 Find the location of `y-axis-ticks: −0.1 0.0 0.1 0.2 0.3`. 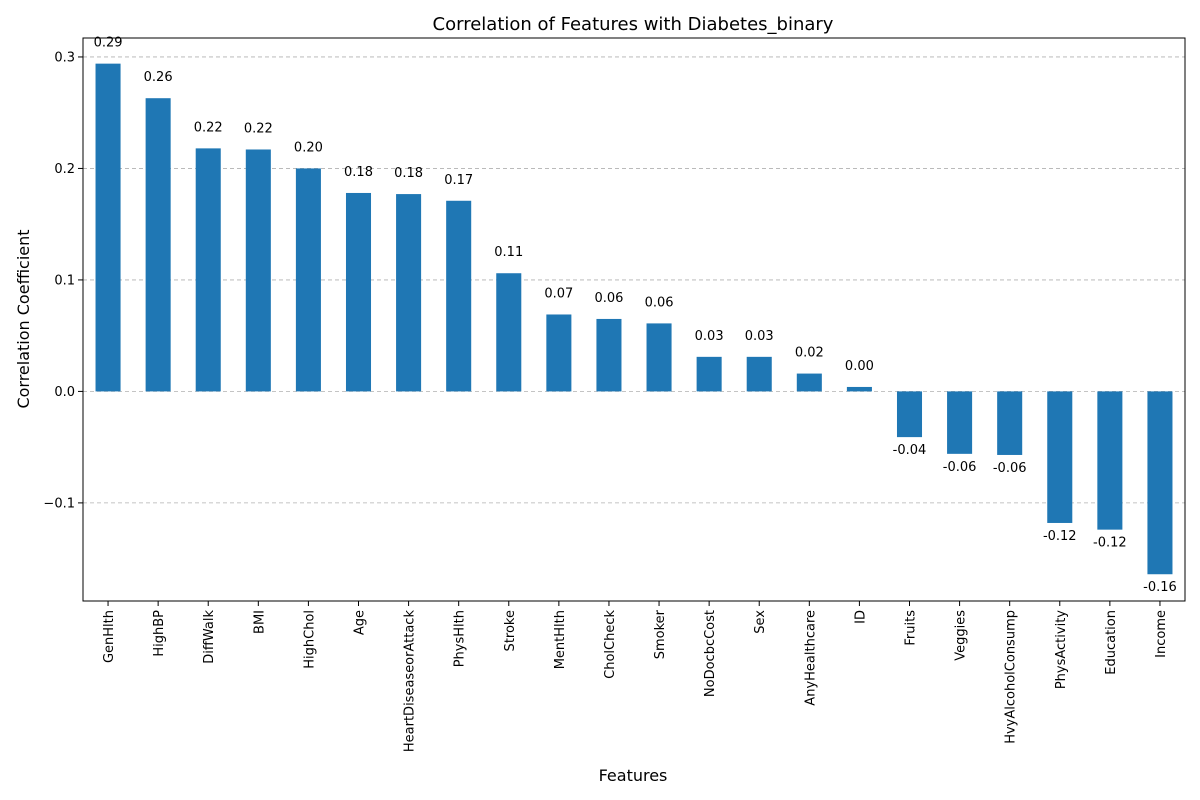

y-axis-ticks: −0.1 0.0 0.1 0.2 0.3 is located at coordinates (63, 280).